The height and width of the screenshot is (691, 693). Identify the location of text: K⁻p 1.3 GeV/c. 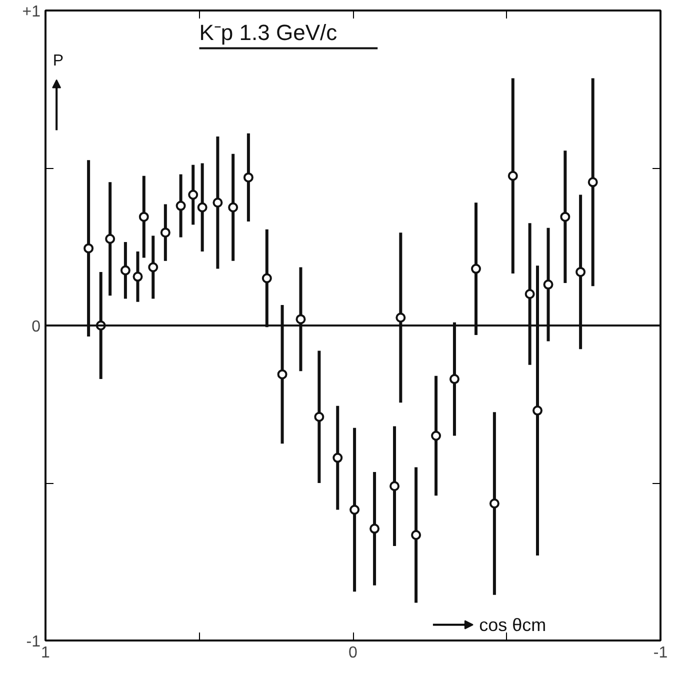
(268, 33).